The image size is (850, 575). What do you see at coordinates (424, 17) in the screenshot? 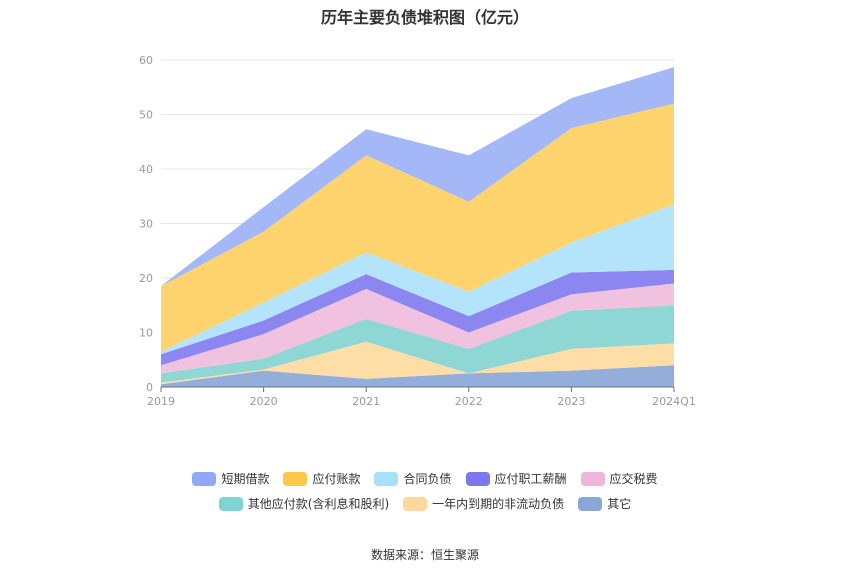
I see `chart-title: 历年主要负债堆积图（亿元）` at bounding box center [424, 17].